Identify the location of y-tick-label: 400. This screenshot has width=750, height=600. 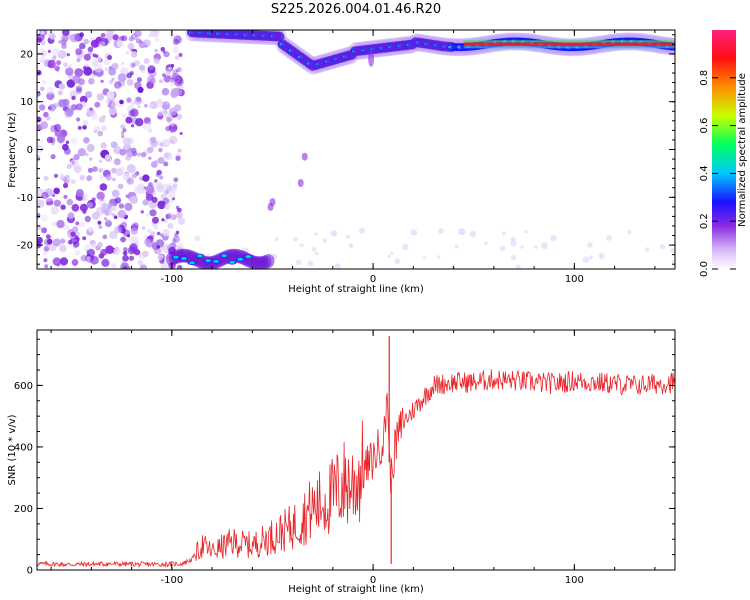
(23, 447).